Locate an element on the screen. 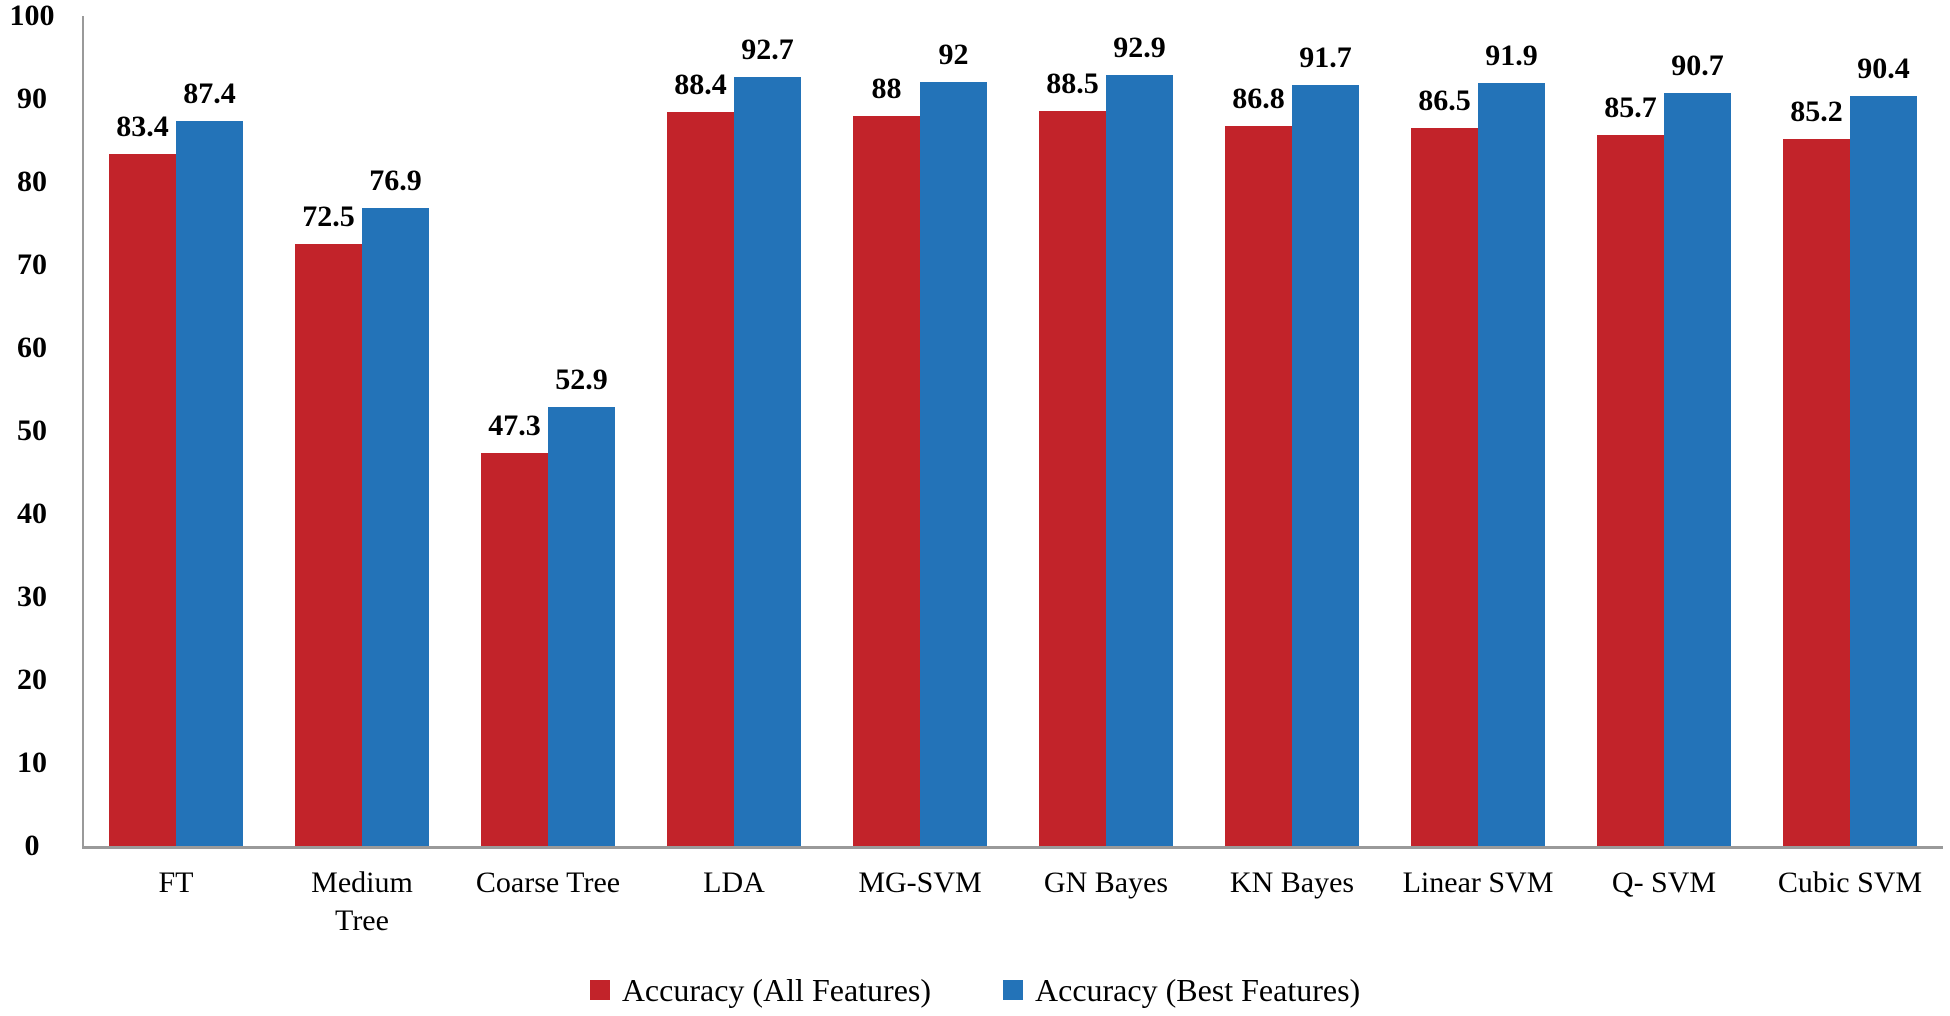 This screenshot has height=1016, width=1950. bar-value-label: 90.7 is located at coordinates (1697, 66).